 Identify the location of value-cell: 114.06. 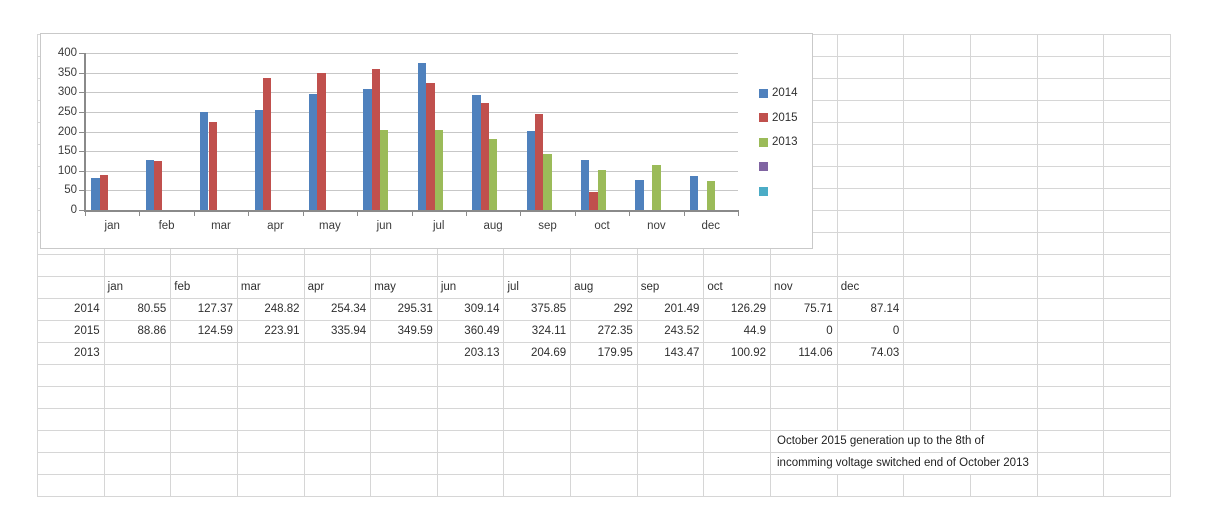
(804, 354).